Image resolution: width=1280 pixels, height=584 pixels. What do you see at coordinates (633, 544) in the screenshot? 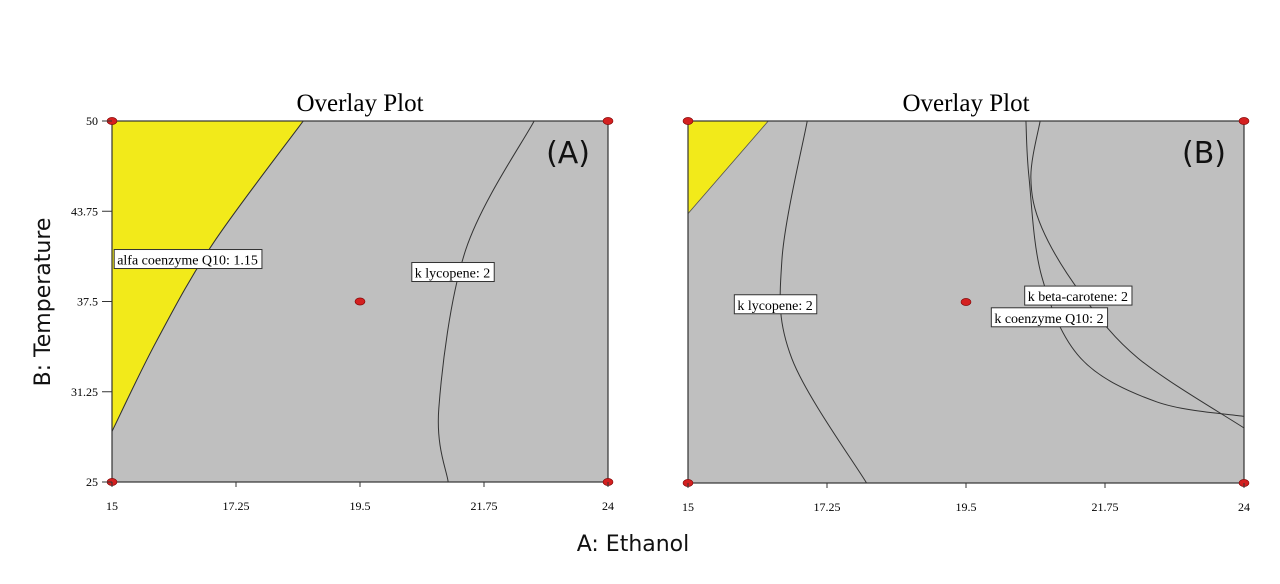
I see `x-axis-label: A: Ethanol` at bounding box center [633, 544].